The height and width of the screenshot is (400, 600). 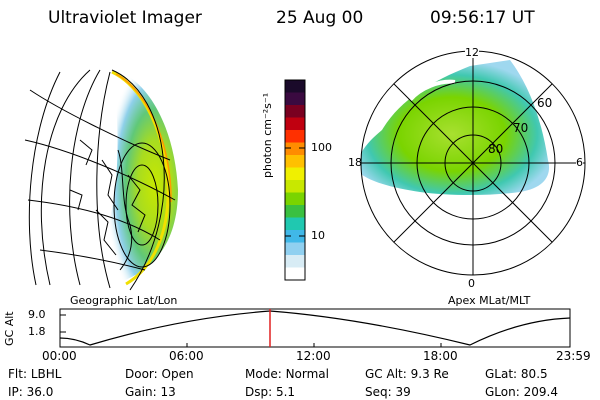 I want to click on polar-caption: Apex MLat/MLT, so click(x=489, y=300).